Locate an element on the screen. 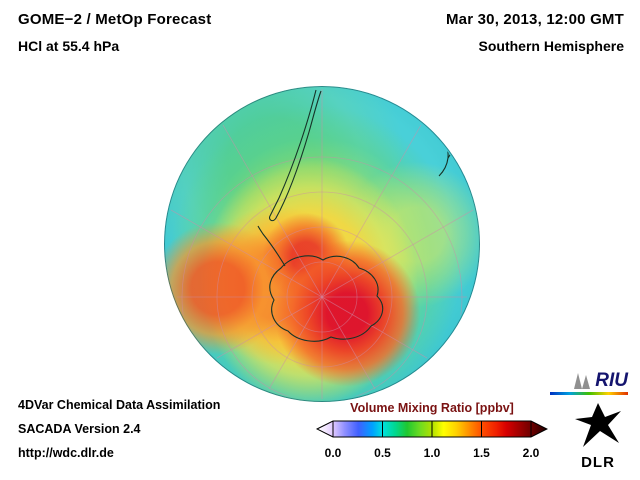  tick-label-3: 1.5 is located at coordinates (481, 453).